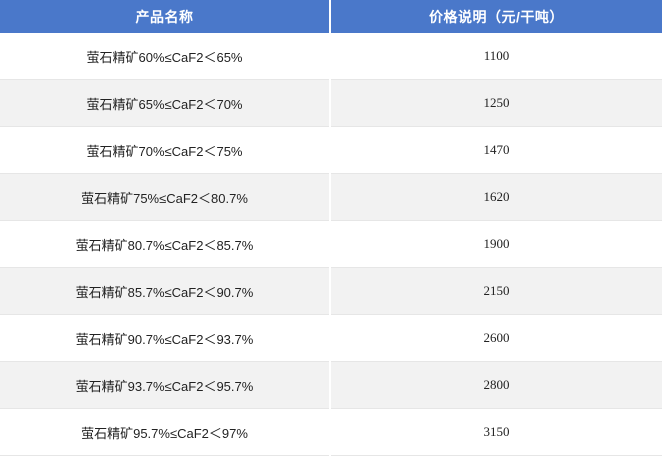  Describe the element at coordinates (496, 244) in the screenshot. I see `cell-price: 1900` at that location.